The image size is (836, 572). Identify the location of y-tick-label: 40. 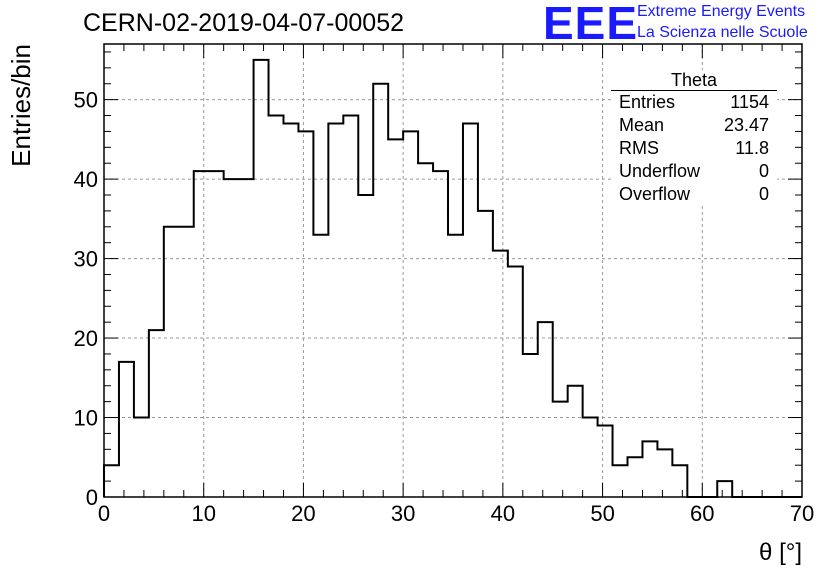
(86, 179).